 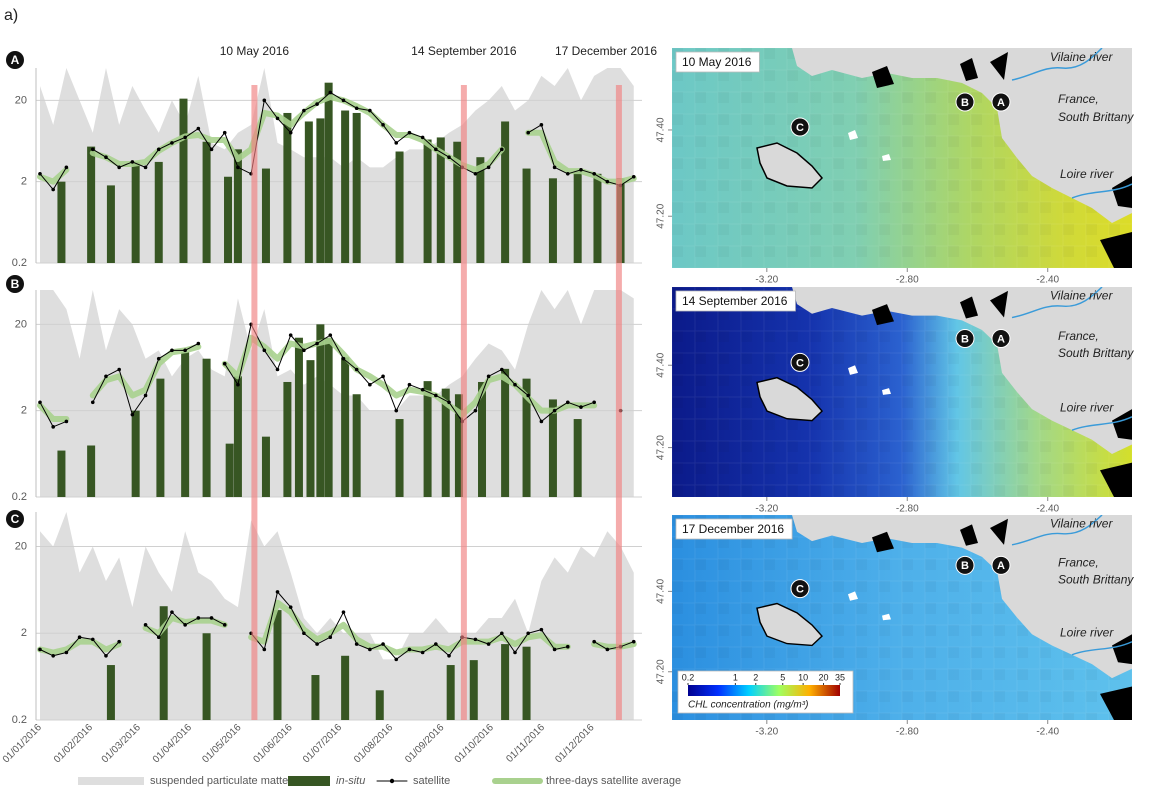 I want to click on panel-label: a), so click(x=11, y=15).